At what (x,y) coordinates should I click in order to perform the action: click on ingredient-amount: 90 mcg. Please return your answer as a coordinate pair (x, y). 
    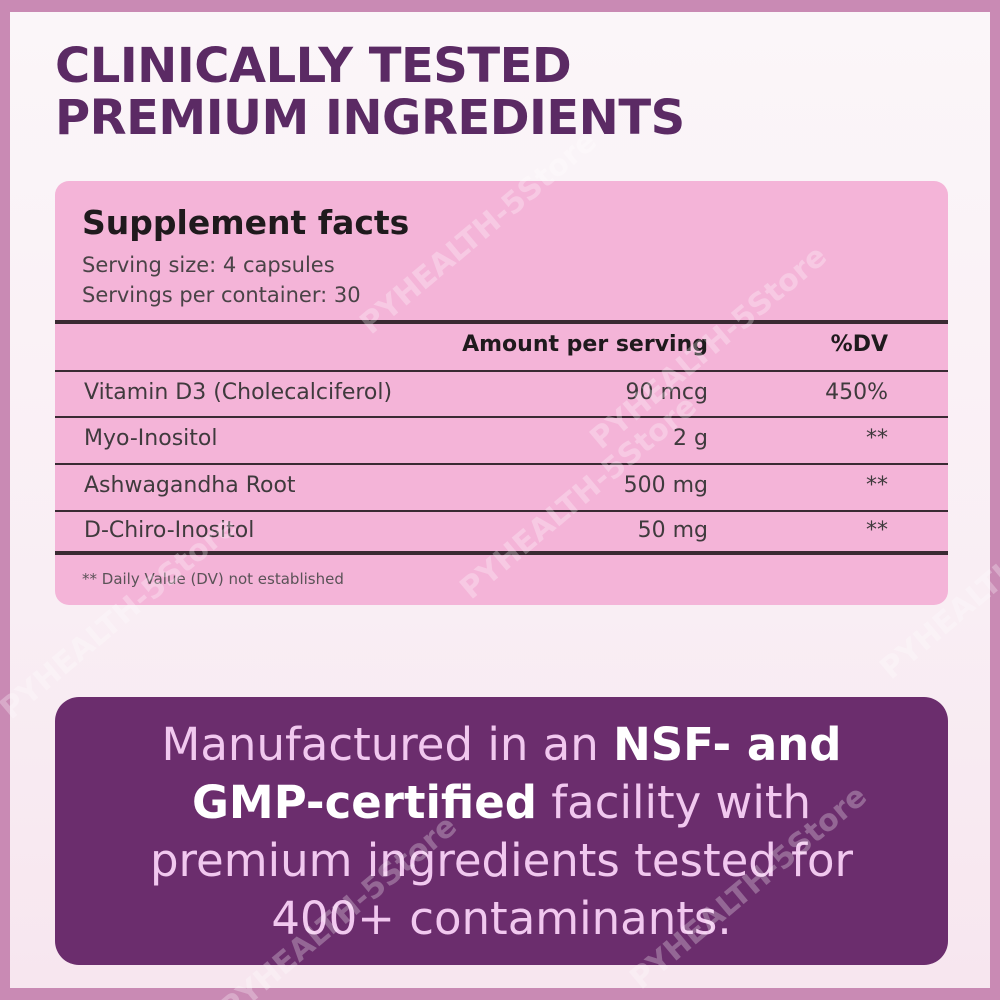
    Looking at the image, I should click on (666, 392).